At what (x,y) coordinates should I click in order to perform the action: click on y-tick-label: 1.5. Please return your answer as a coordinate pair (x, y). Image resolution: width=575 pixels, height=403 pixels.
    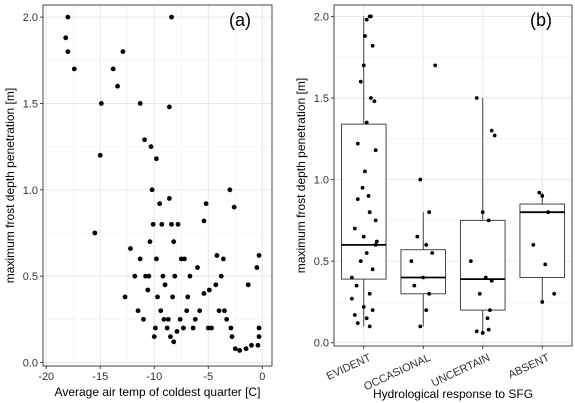
    Looking at the image, I should click on (30, 104).